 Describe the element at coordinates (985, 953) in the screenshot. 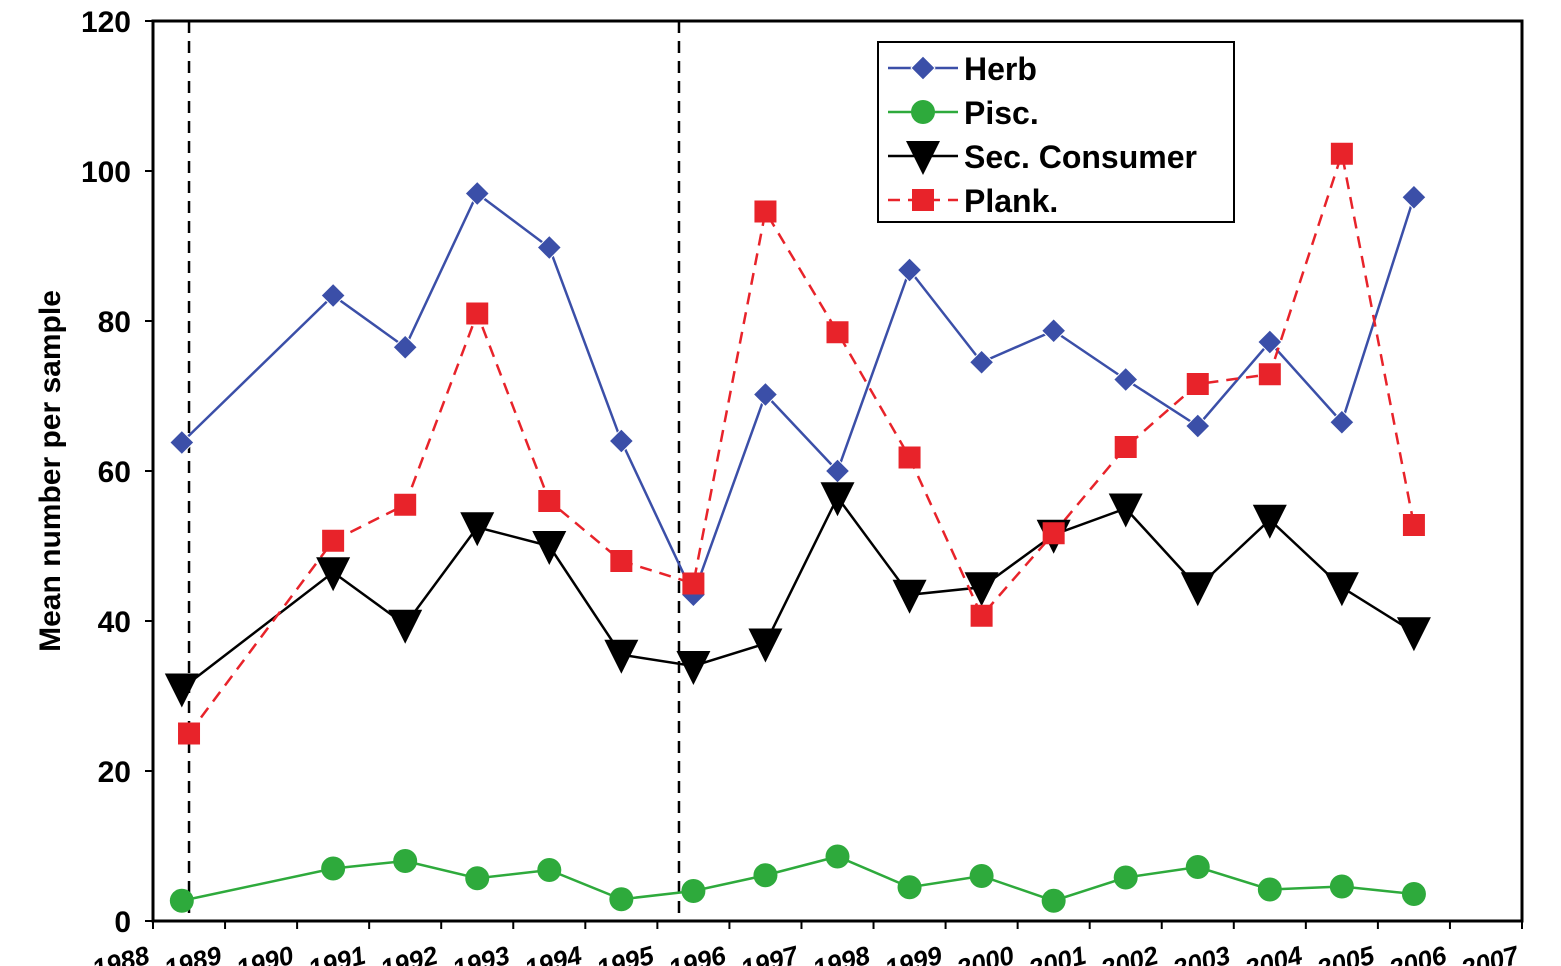

I see `x-tick-label: 2000` at that location.